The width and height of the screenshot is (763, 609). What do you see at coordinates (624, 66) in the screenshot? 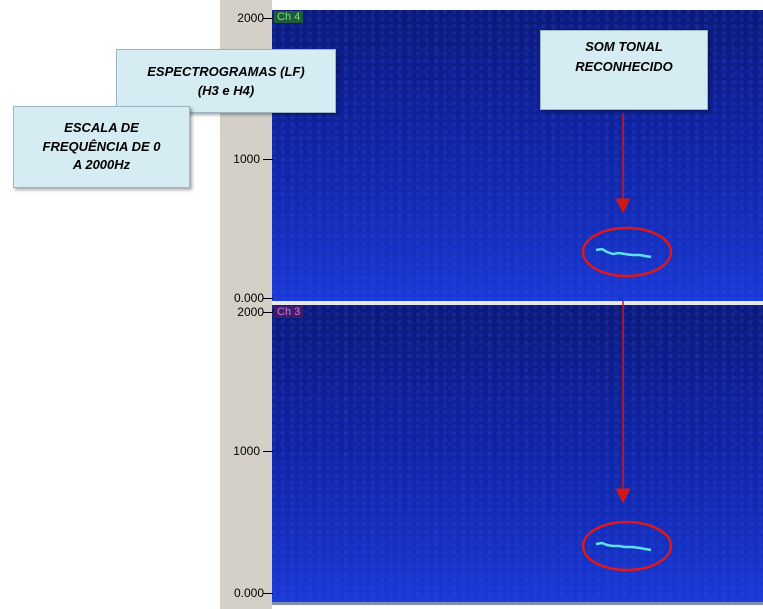
I see `callout-tonal-line2: RECONHECIDO` at bounding box center [624, 66].